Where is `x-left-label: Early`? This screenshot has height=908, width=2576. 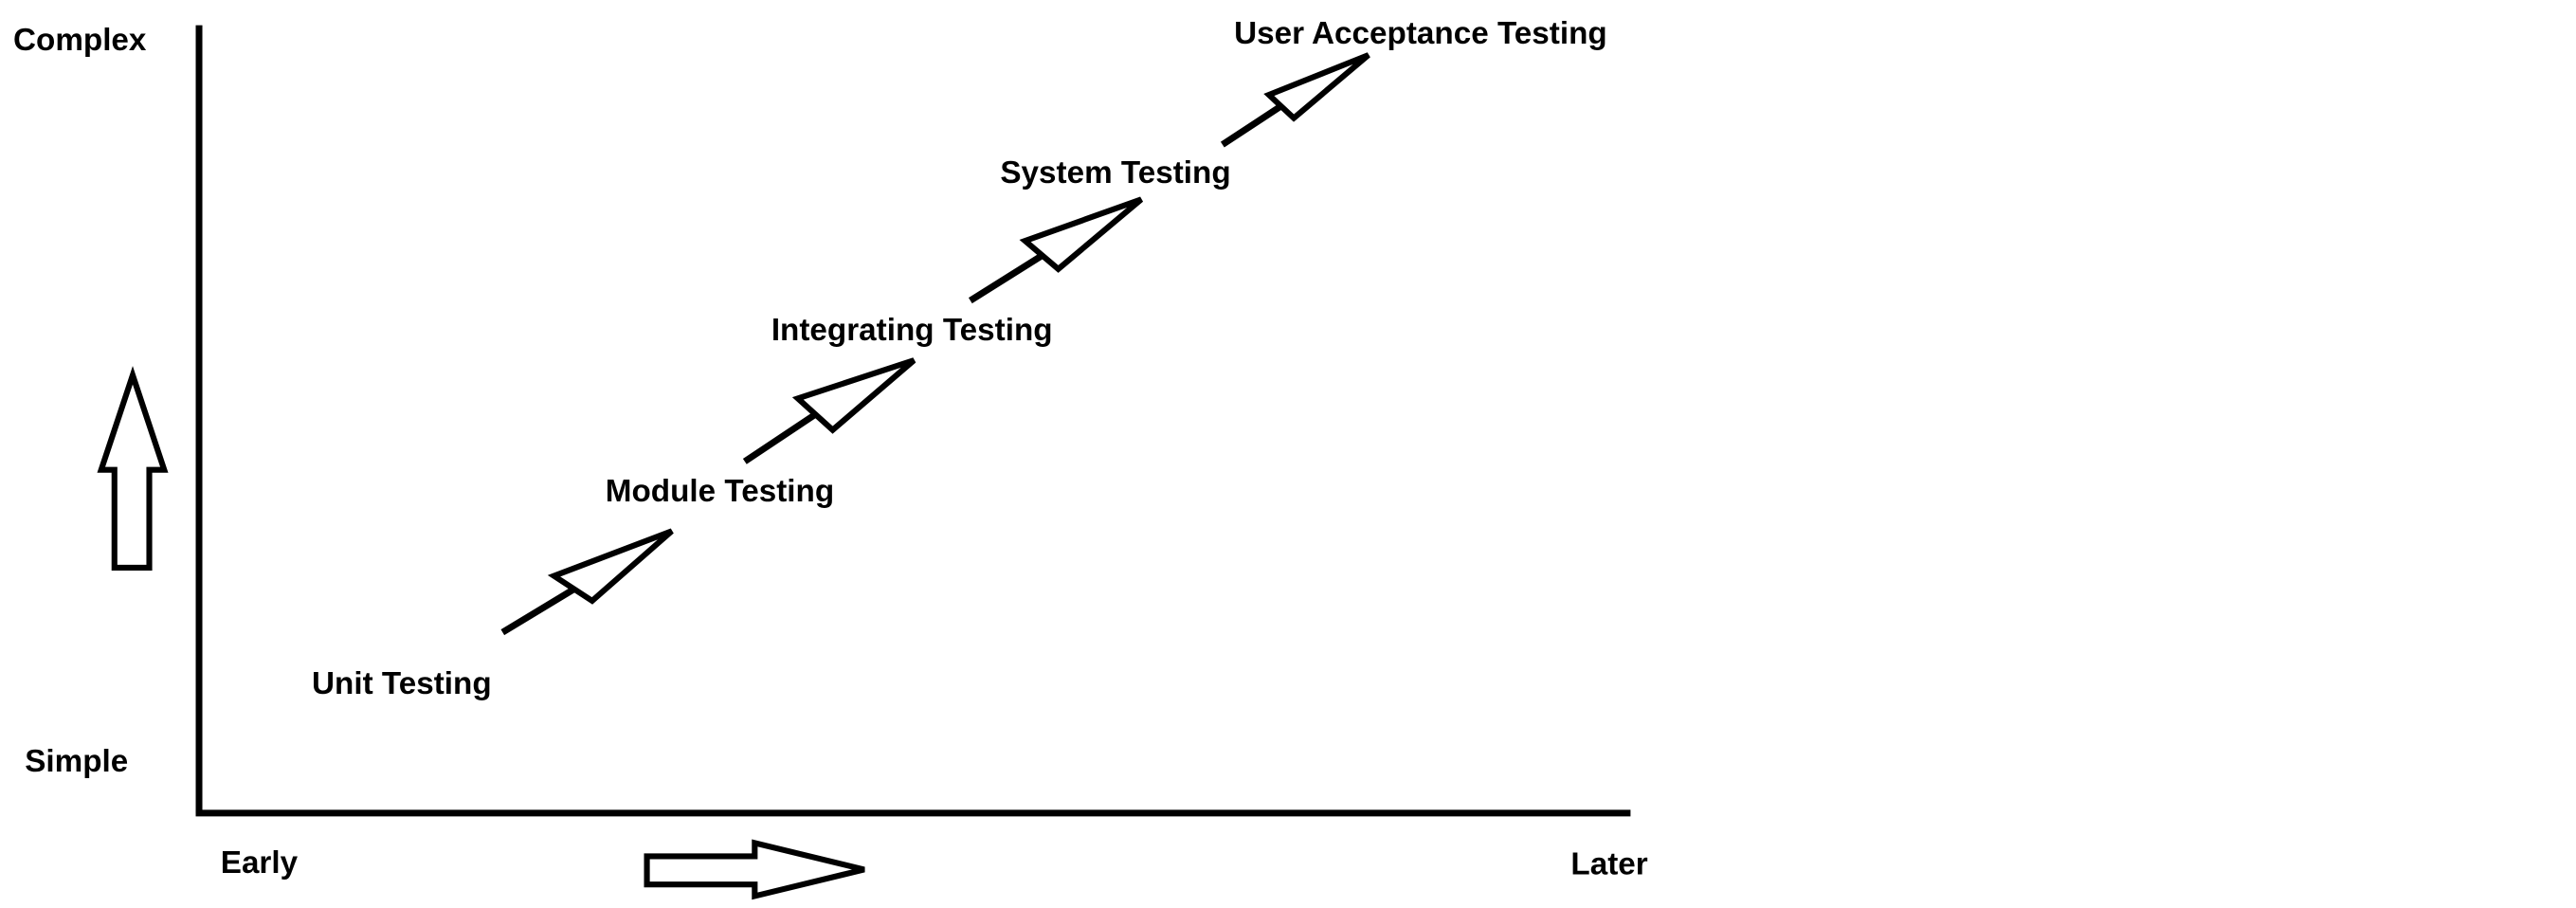
x-left-label: Early is located at coordinates (260, 863).